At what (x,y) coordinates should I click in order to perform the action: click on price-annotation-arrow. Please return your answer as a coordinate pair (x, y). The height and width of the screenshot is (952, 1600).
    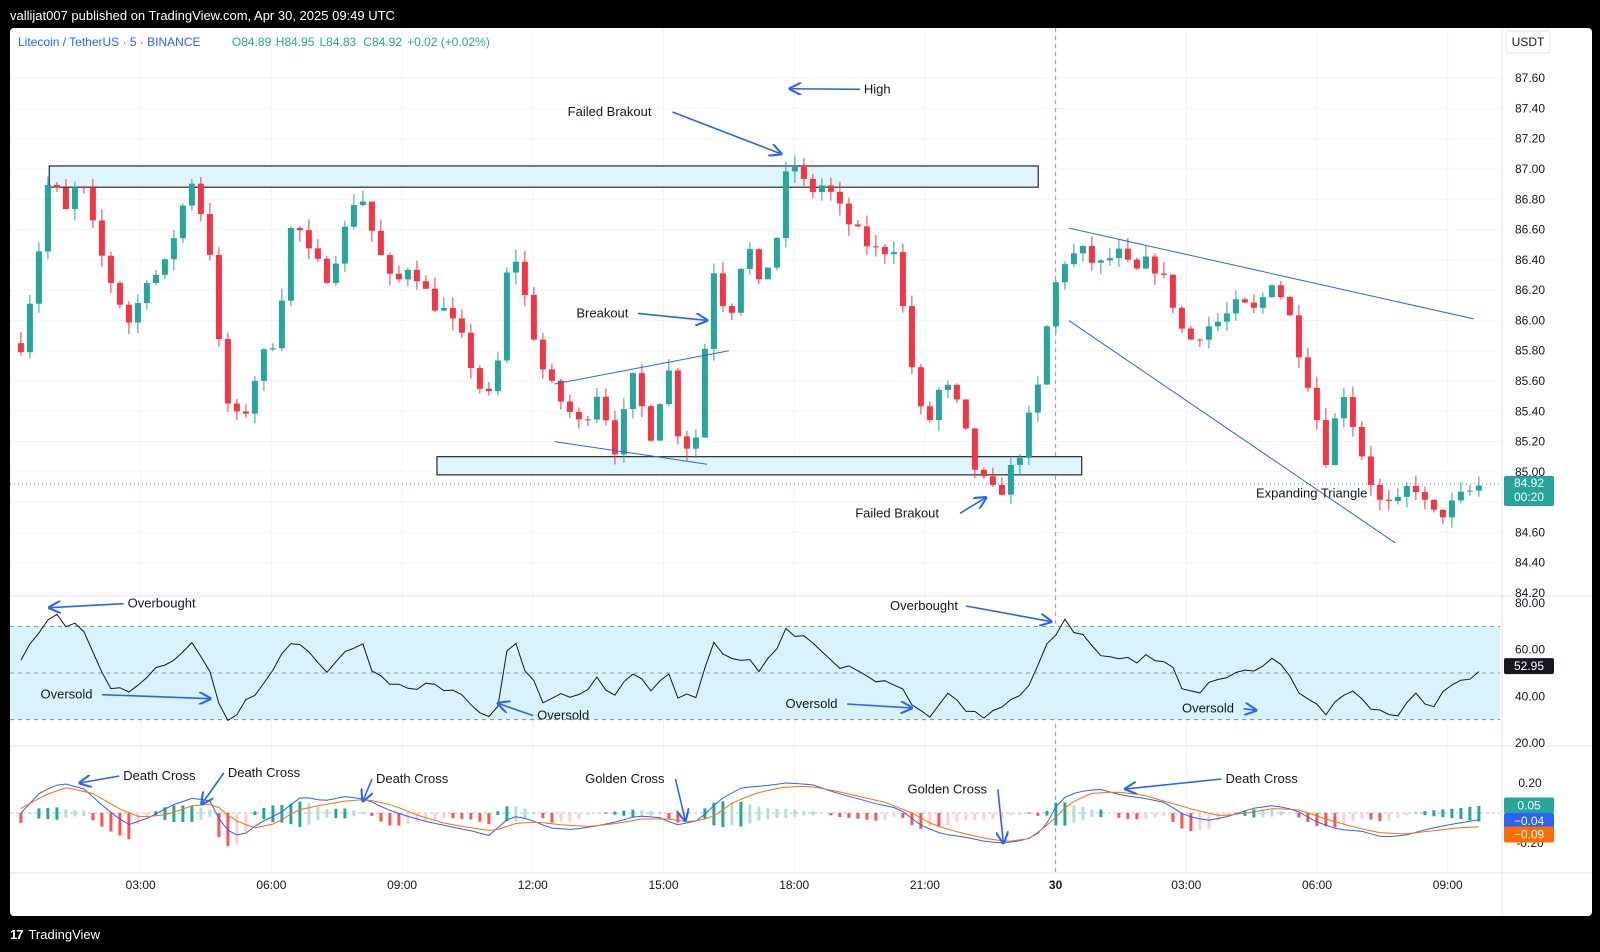
    Looking at the image, I should click on (825, 89).